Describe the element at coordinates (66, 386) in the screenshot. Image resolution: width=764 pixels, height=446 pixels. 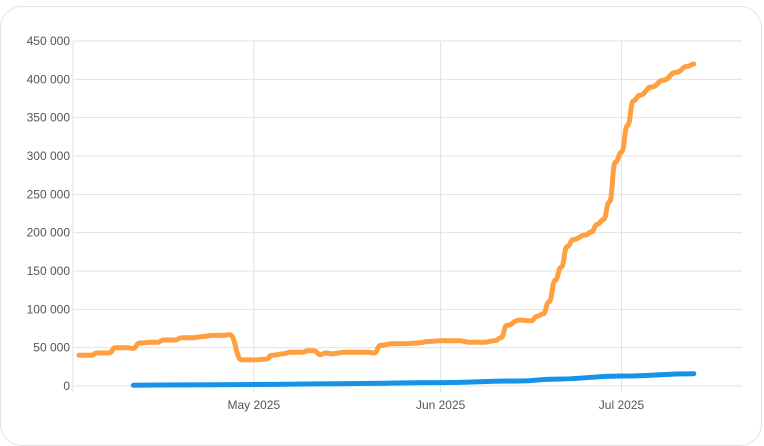
I see `y-tick-label: 0` at that location.